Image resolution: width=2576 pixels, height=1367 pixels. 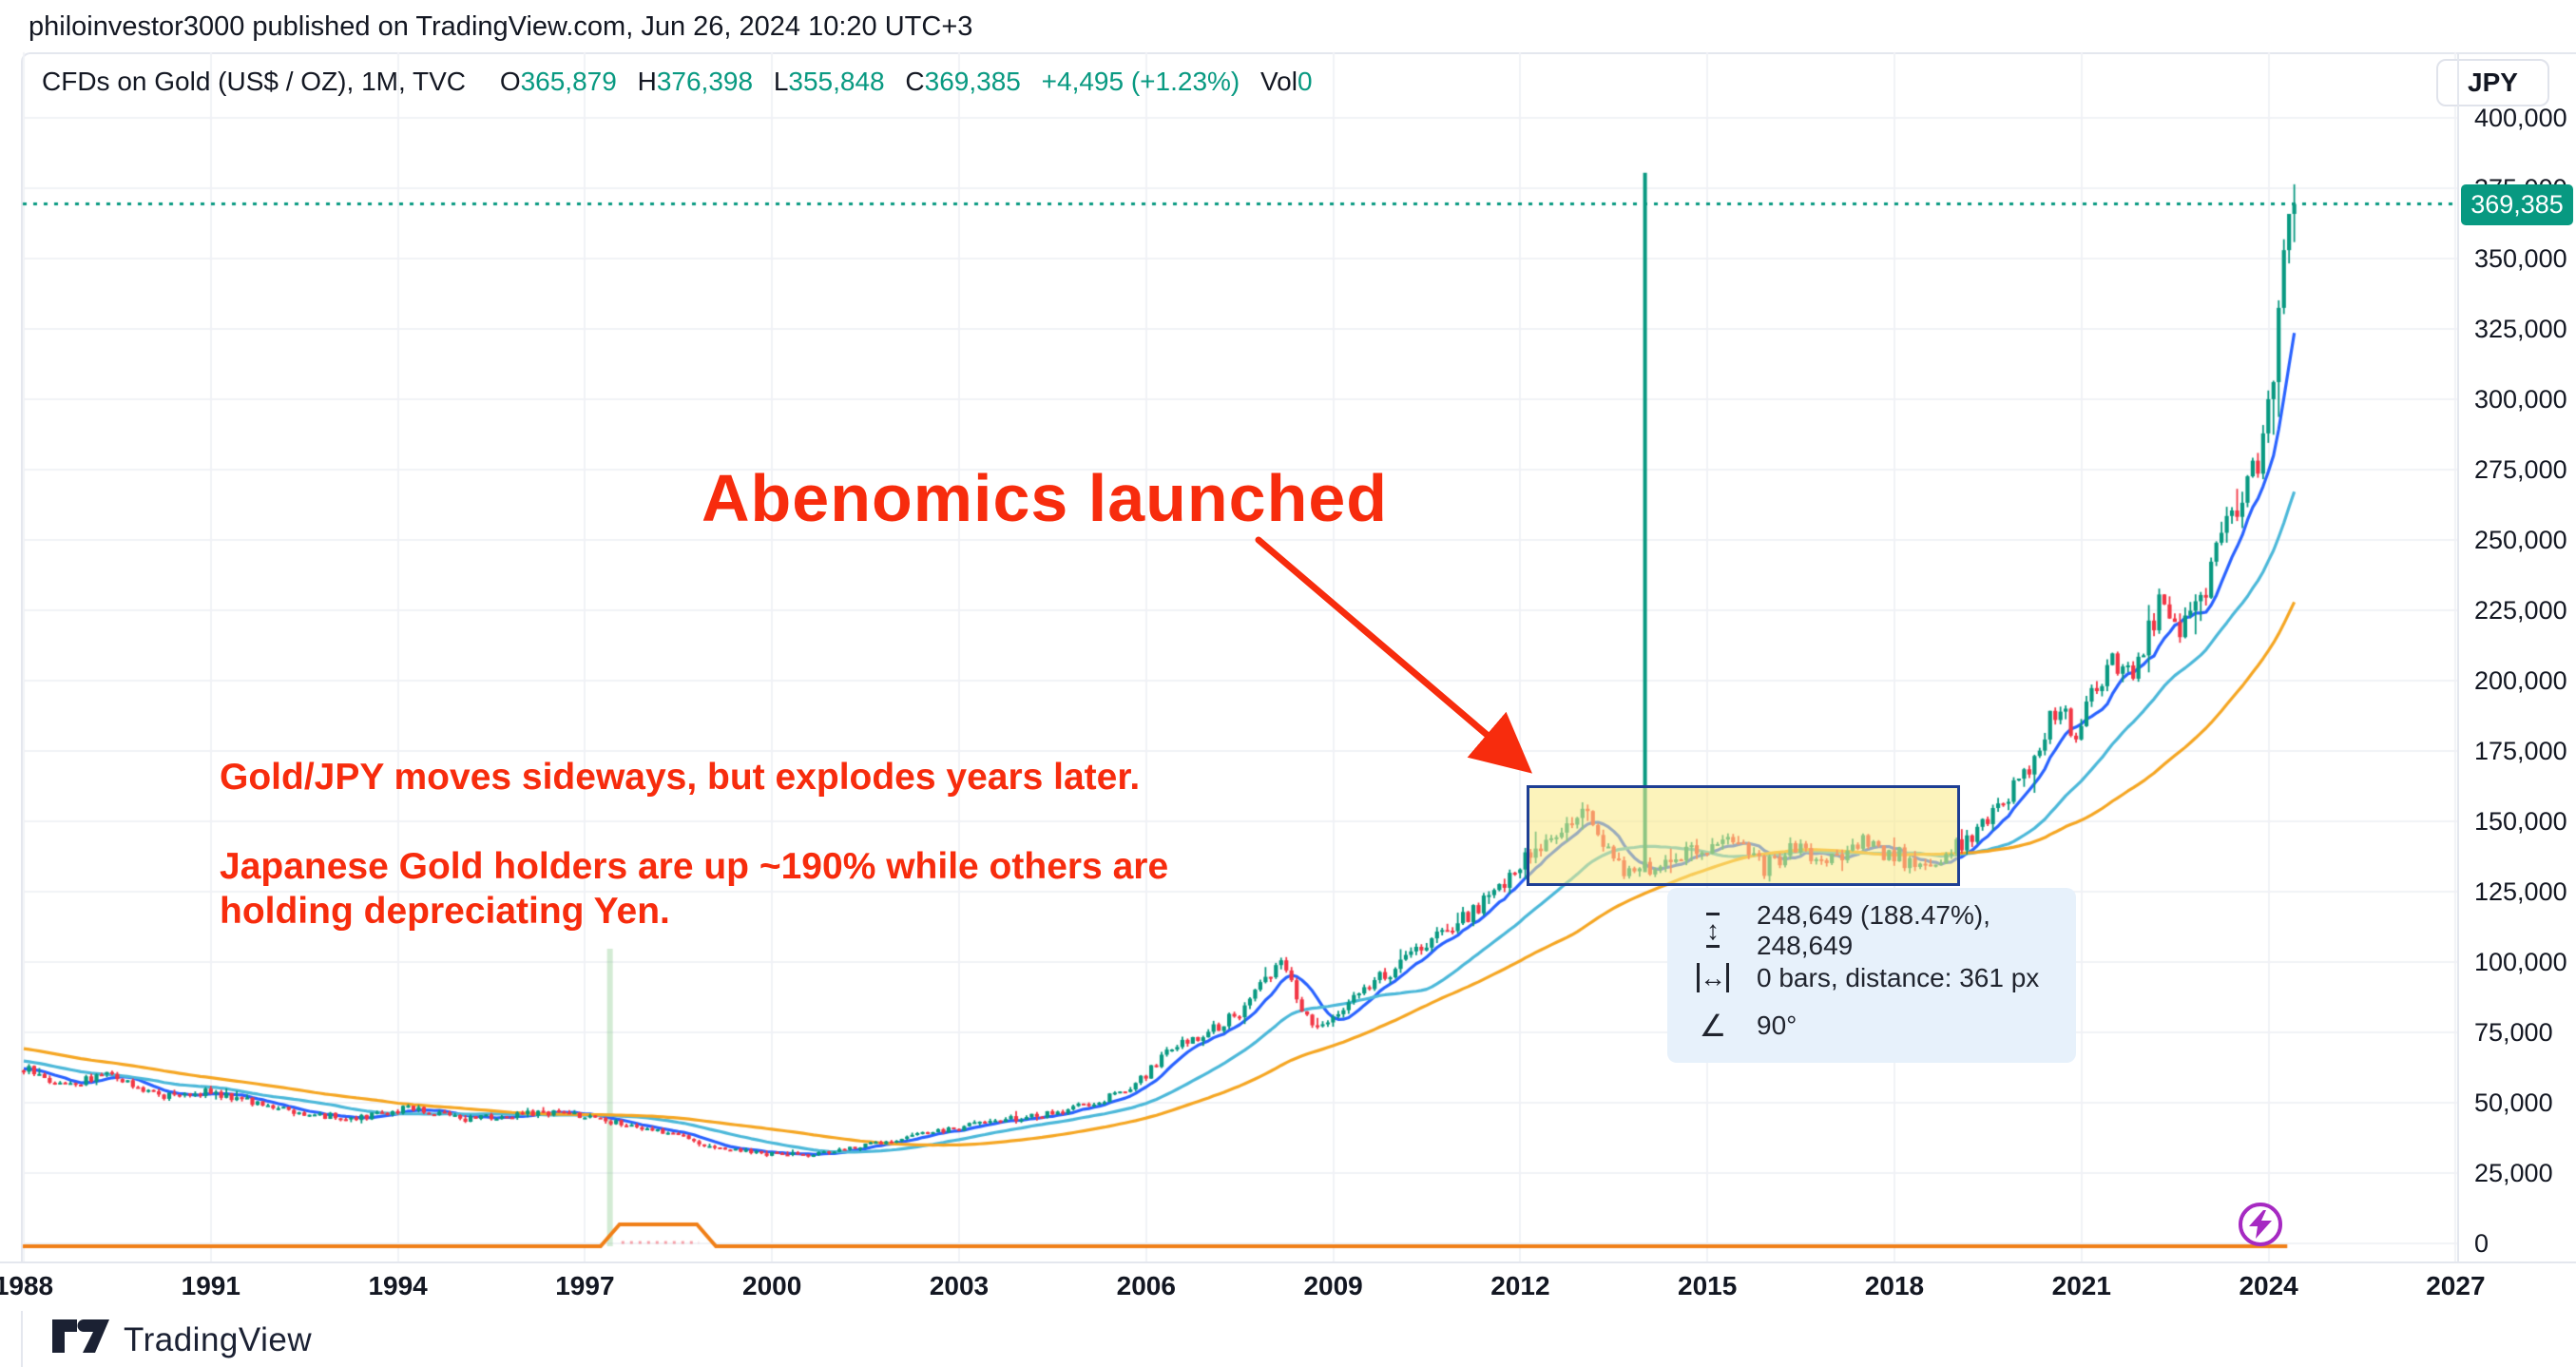 What do you see at coordinates (2520, 610) in the screenshot?
I see `price-axis-tick: 225,000` at bounding box center [2520, 610].